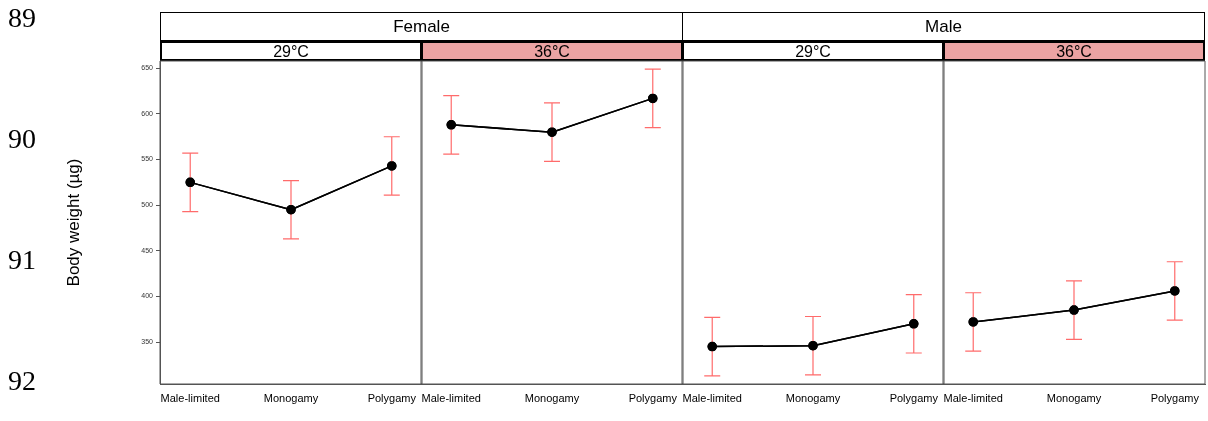  I want to click on text: 92, so click(22, 381).